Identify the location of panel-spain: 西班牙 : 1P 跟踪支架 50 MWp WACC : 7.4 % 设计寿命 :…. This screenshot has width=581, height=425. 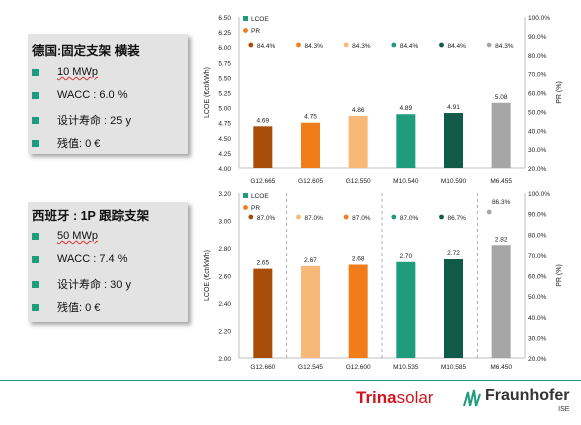
(108, 262).